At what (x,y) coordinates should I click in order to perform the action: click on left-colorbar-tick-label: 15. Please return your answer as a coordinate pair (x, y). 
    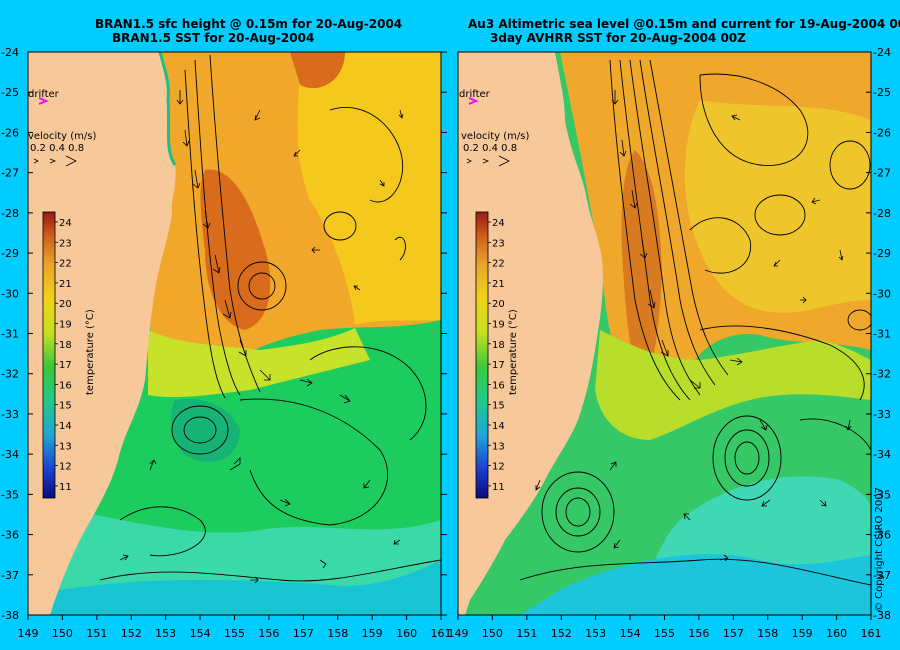
    Looking at the image, I should click on (65, 406).